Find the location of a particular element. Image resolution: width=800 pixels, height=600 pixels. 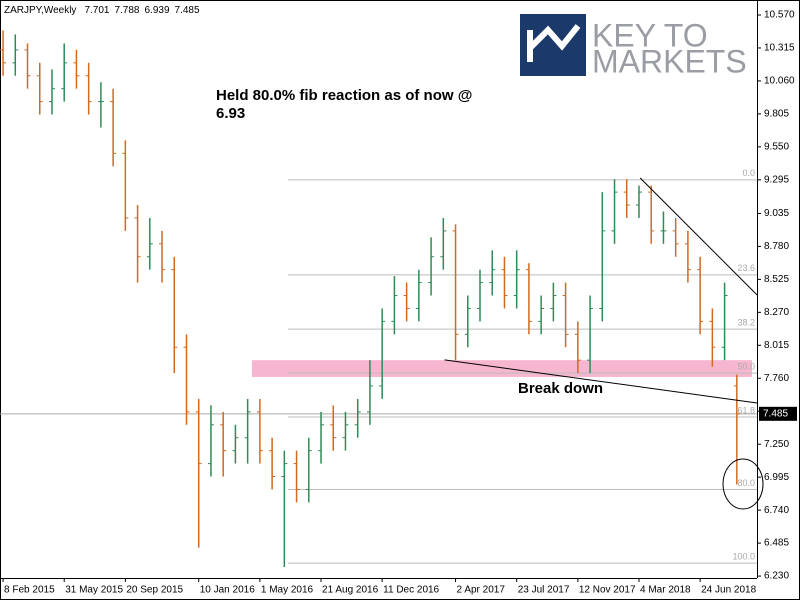

y-tick-label: 8.270 is located at coordinates (776, 312).